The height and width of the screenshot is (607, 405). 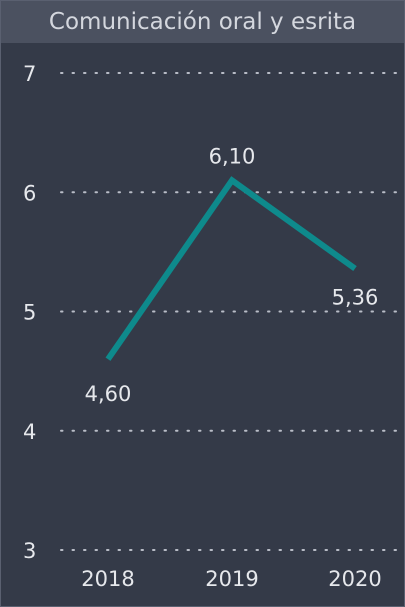 What do you see at coordinates (29, 551) in the screenshot?
I see `y-tick-label: 3` at bounding box center [29, 551].